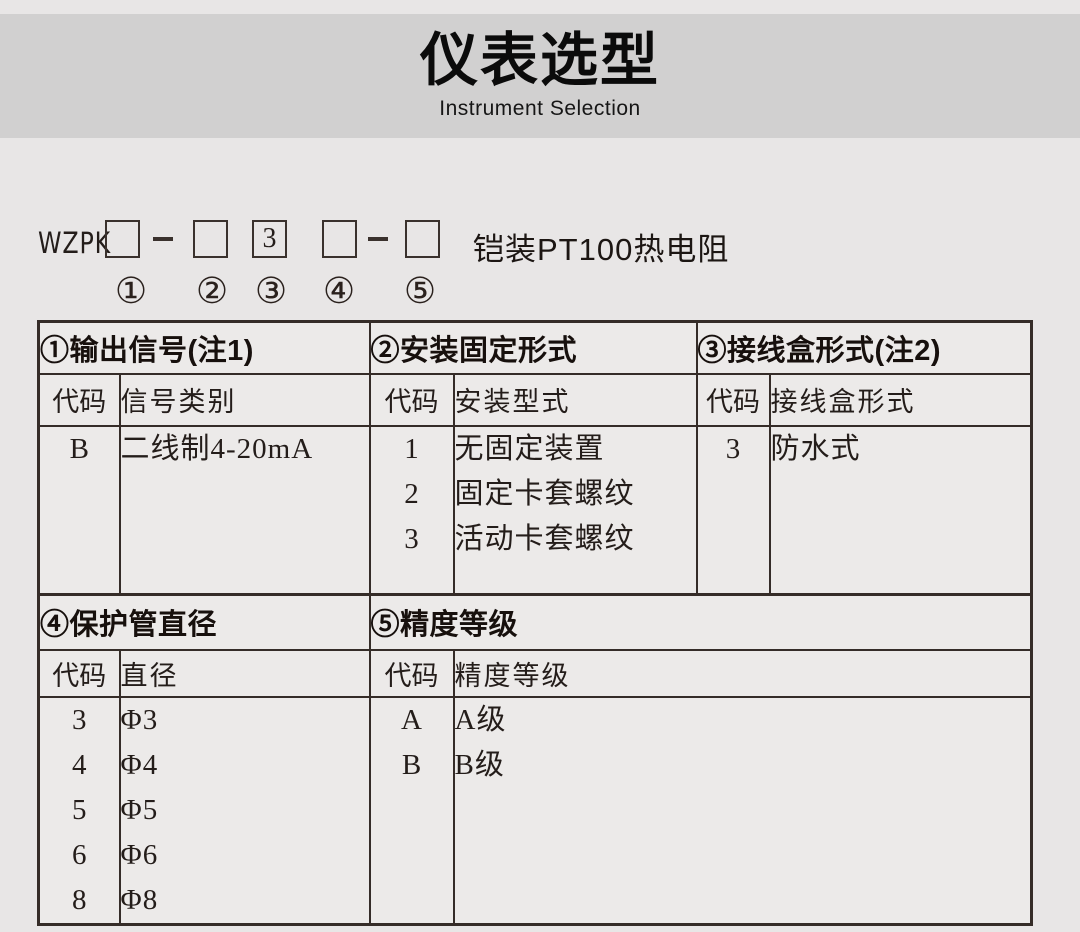 This screenshot has height=932, width=1080. I want to click on option-label: 固定卡套螺纹, so click(544, 493).